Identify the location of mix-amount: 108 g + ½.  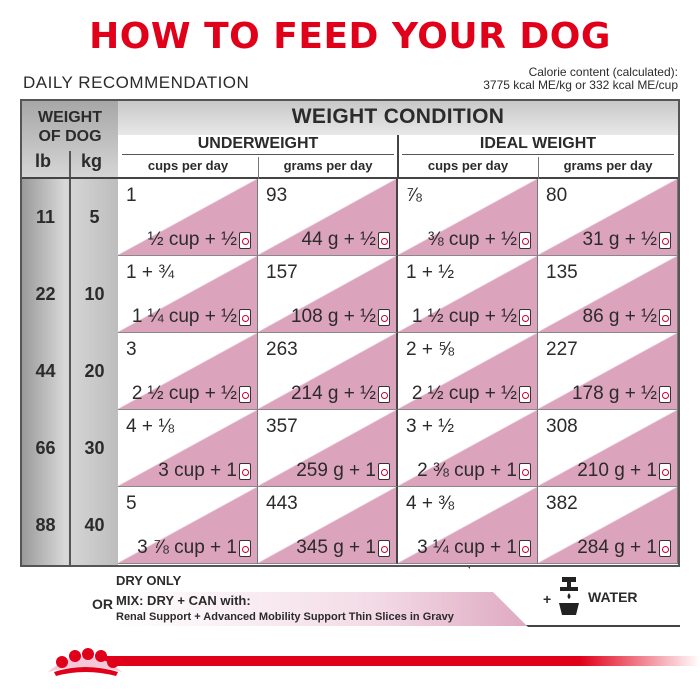
(340, 317).